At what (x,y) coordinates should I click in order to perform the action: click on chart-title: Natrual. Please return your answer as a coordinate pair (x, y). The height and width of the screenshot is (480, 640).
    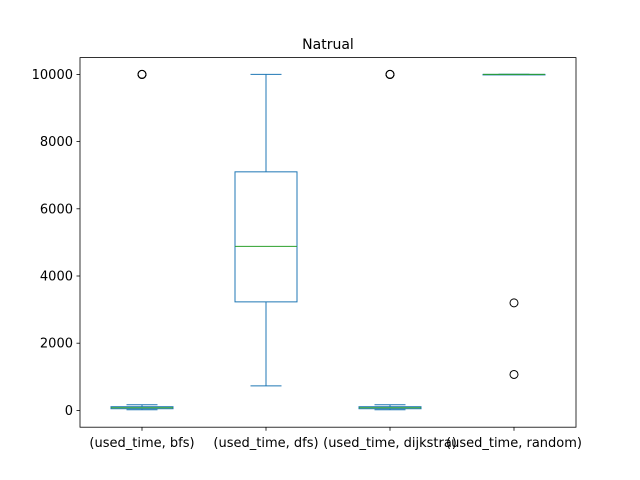
    Looking at the image, I should click on (328, 45).